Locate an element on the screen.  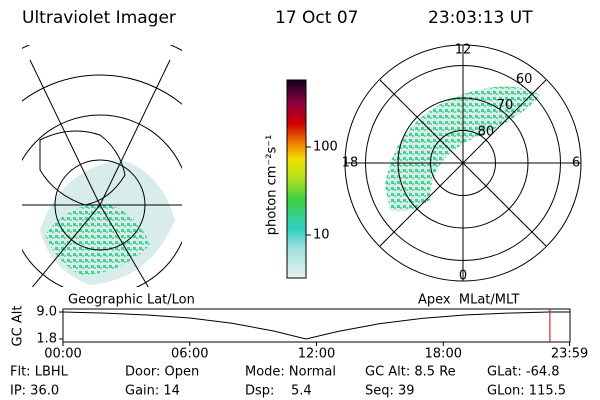
date: 17 Oct 07 is located at coordinates (316, 18).